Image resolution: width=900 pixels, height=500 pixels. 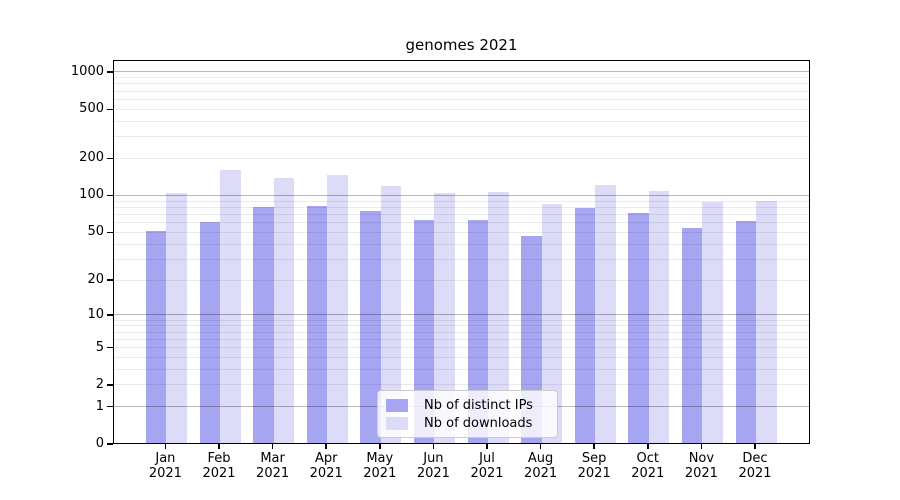 I want to click on legend-label-distinct-ips: Nb of distinct IPs, so click(x=478, y=405).